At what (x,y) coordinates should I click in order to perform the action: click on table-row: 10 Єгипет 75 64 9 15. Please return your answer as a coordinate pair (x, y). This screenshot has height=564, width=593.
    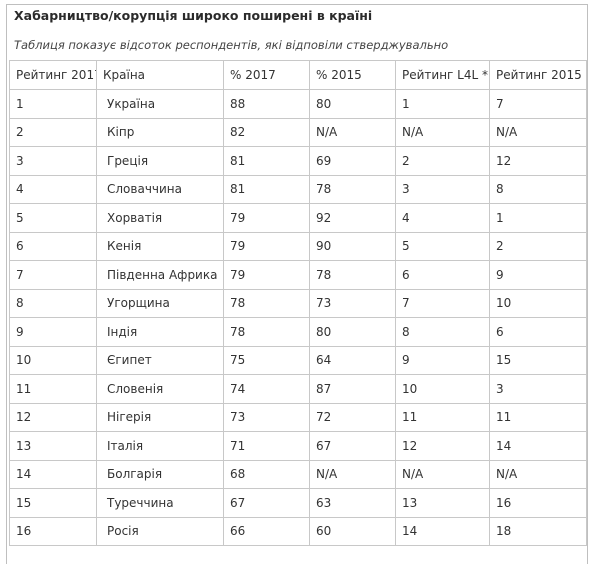
    Looking at the image, I should click on (298, 360).